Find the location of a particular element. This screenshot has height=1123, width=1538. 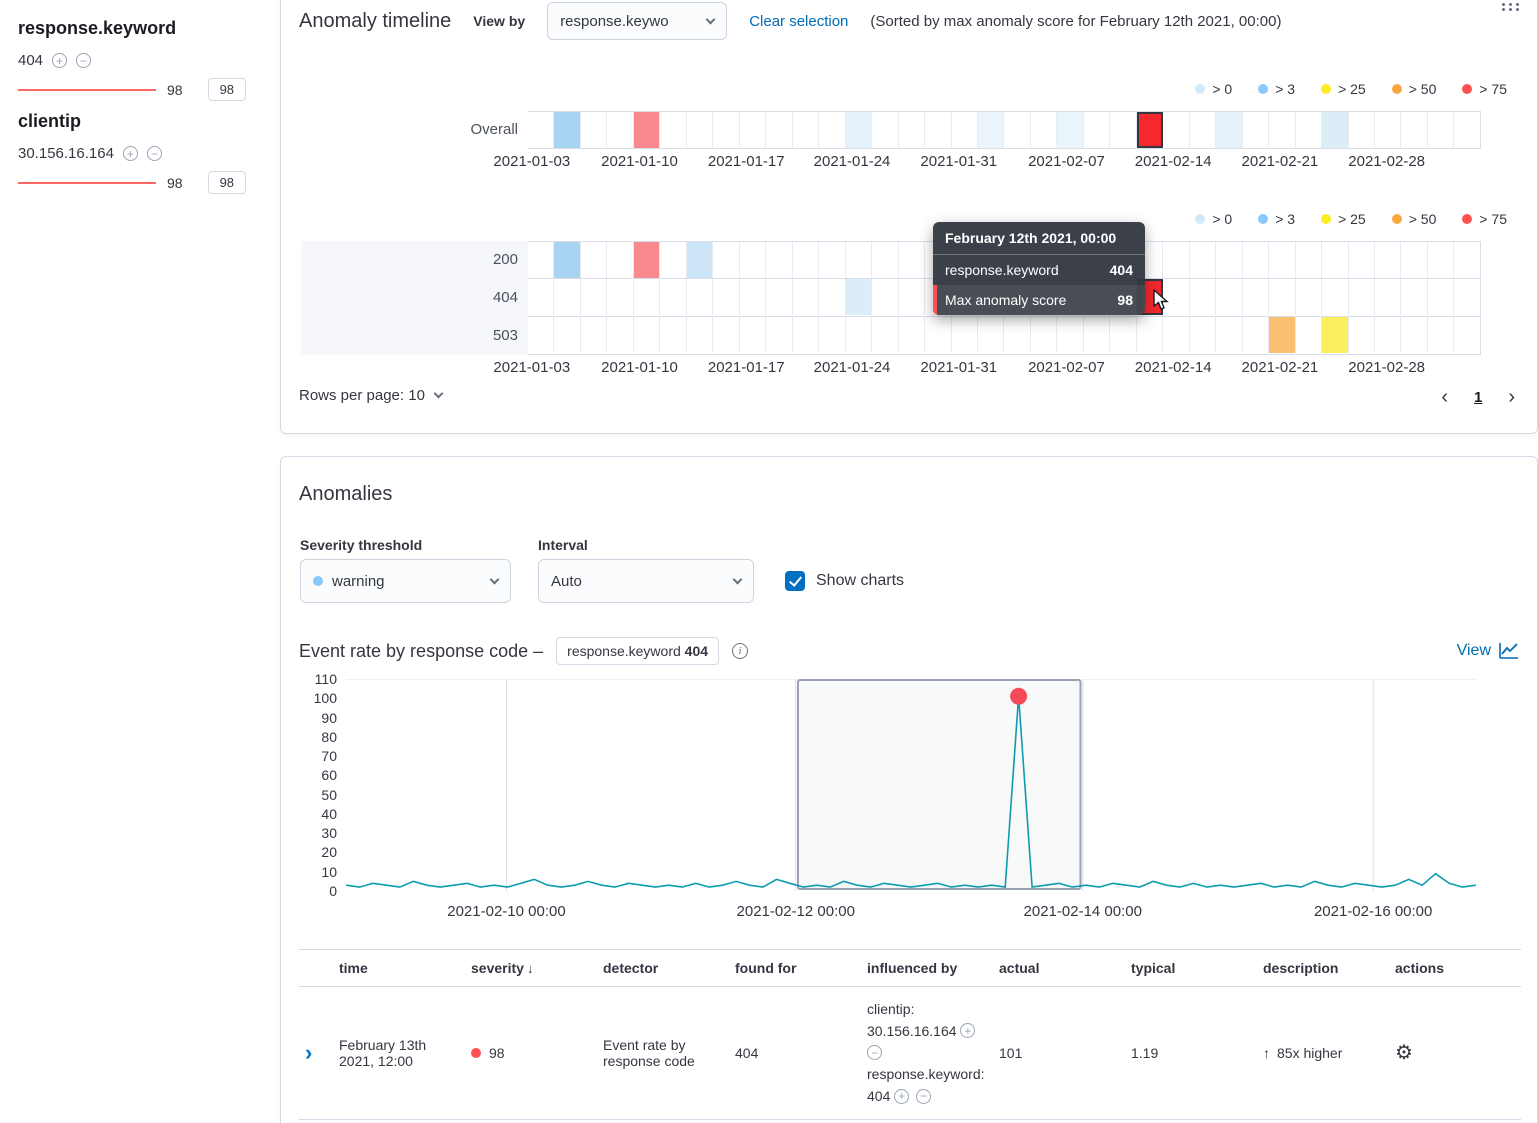

view-chart-link: View is located at coordinates (1488, 651).